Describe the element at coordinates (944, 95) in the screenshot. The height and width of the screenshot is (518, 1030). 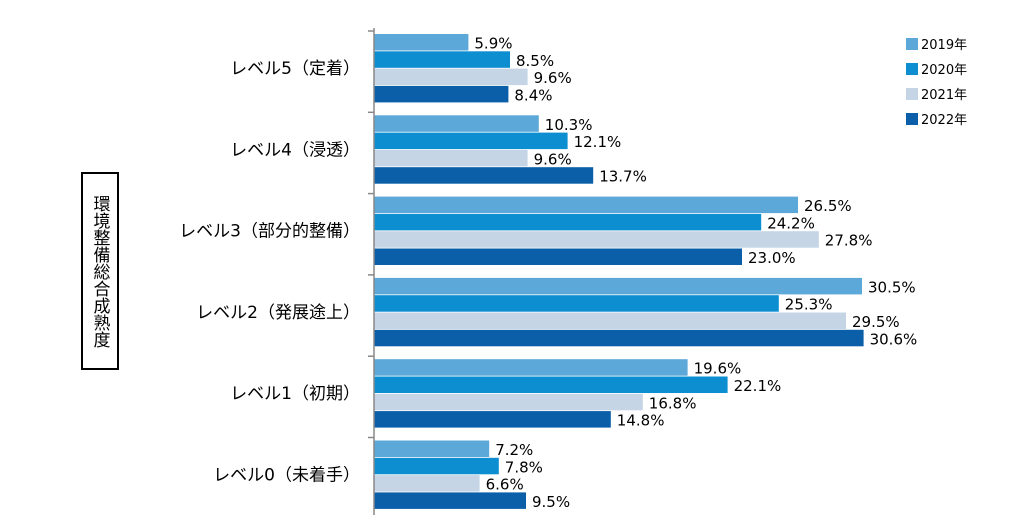
I see `legend-label: 2021年` at that location.